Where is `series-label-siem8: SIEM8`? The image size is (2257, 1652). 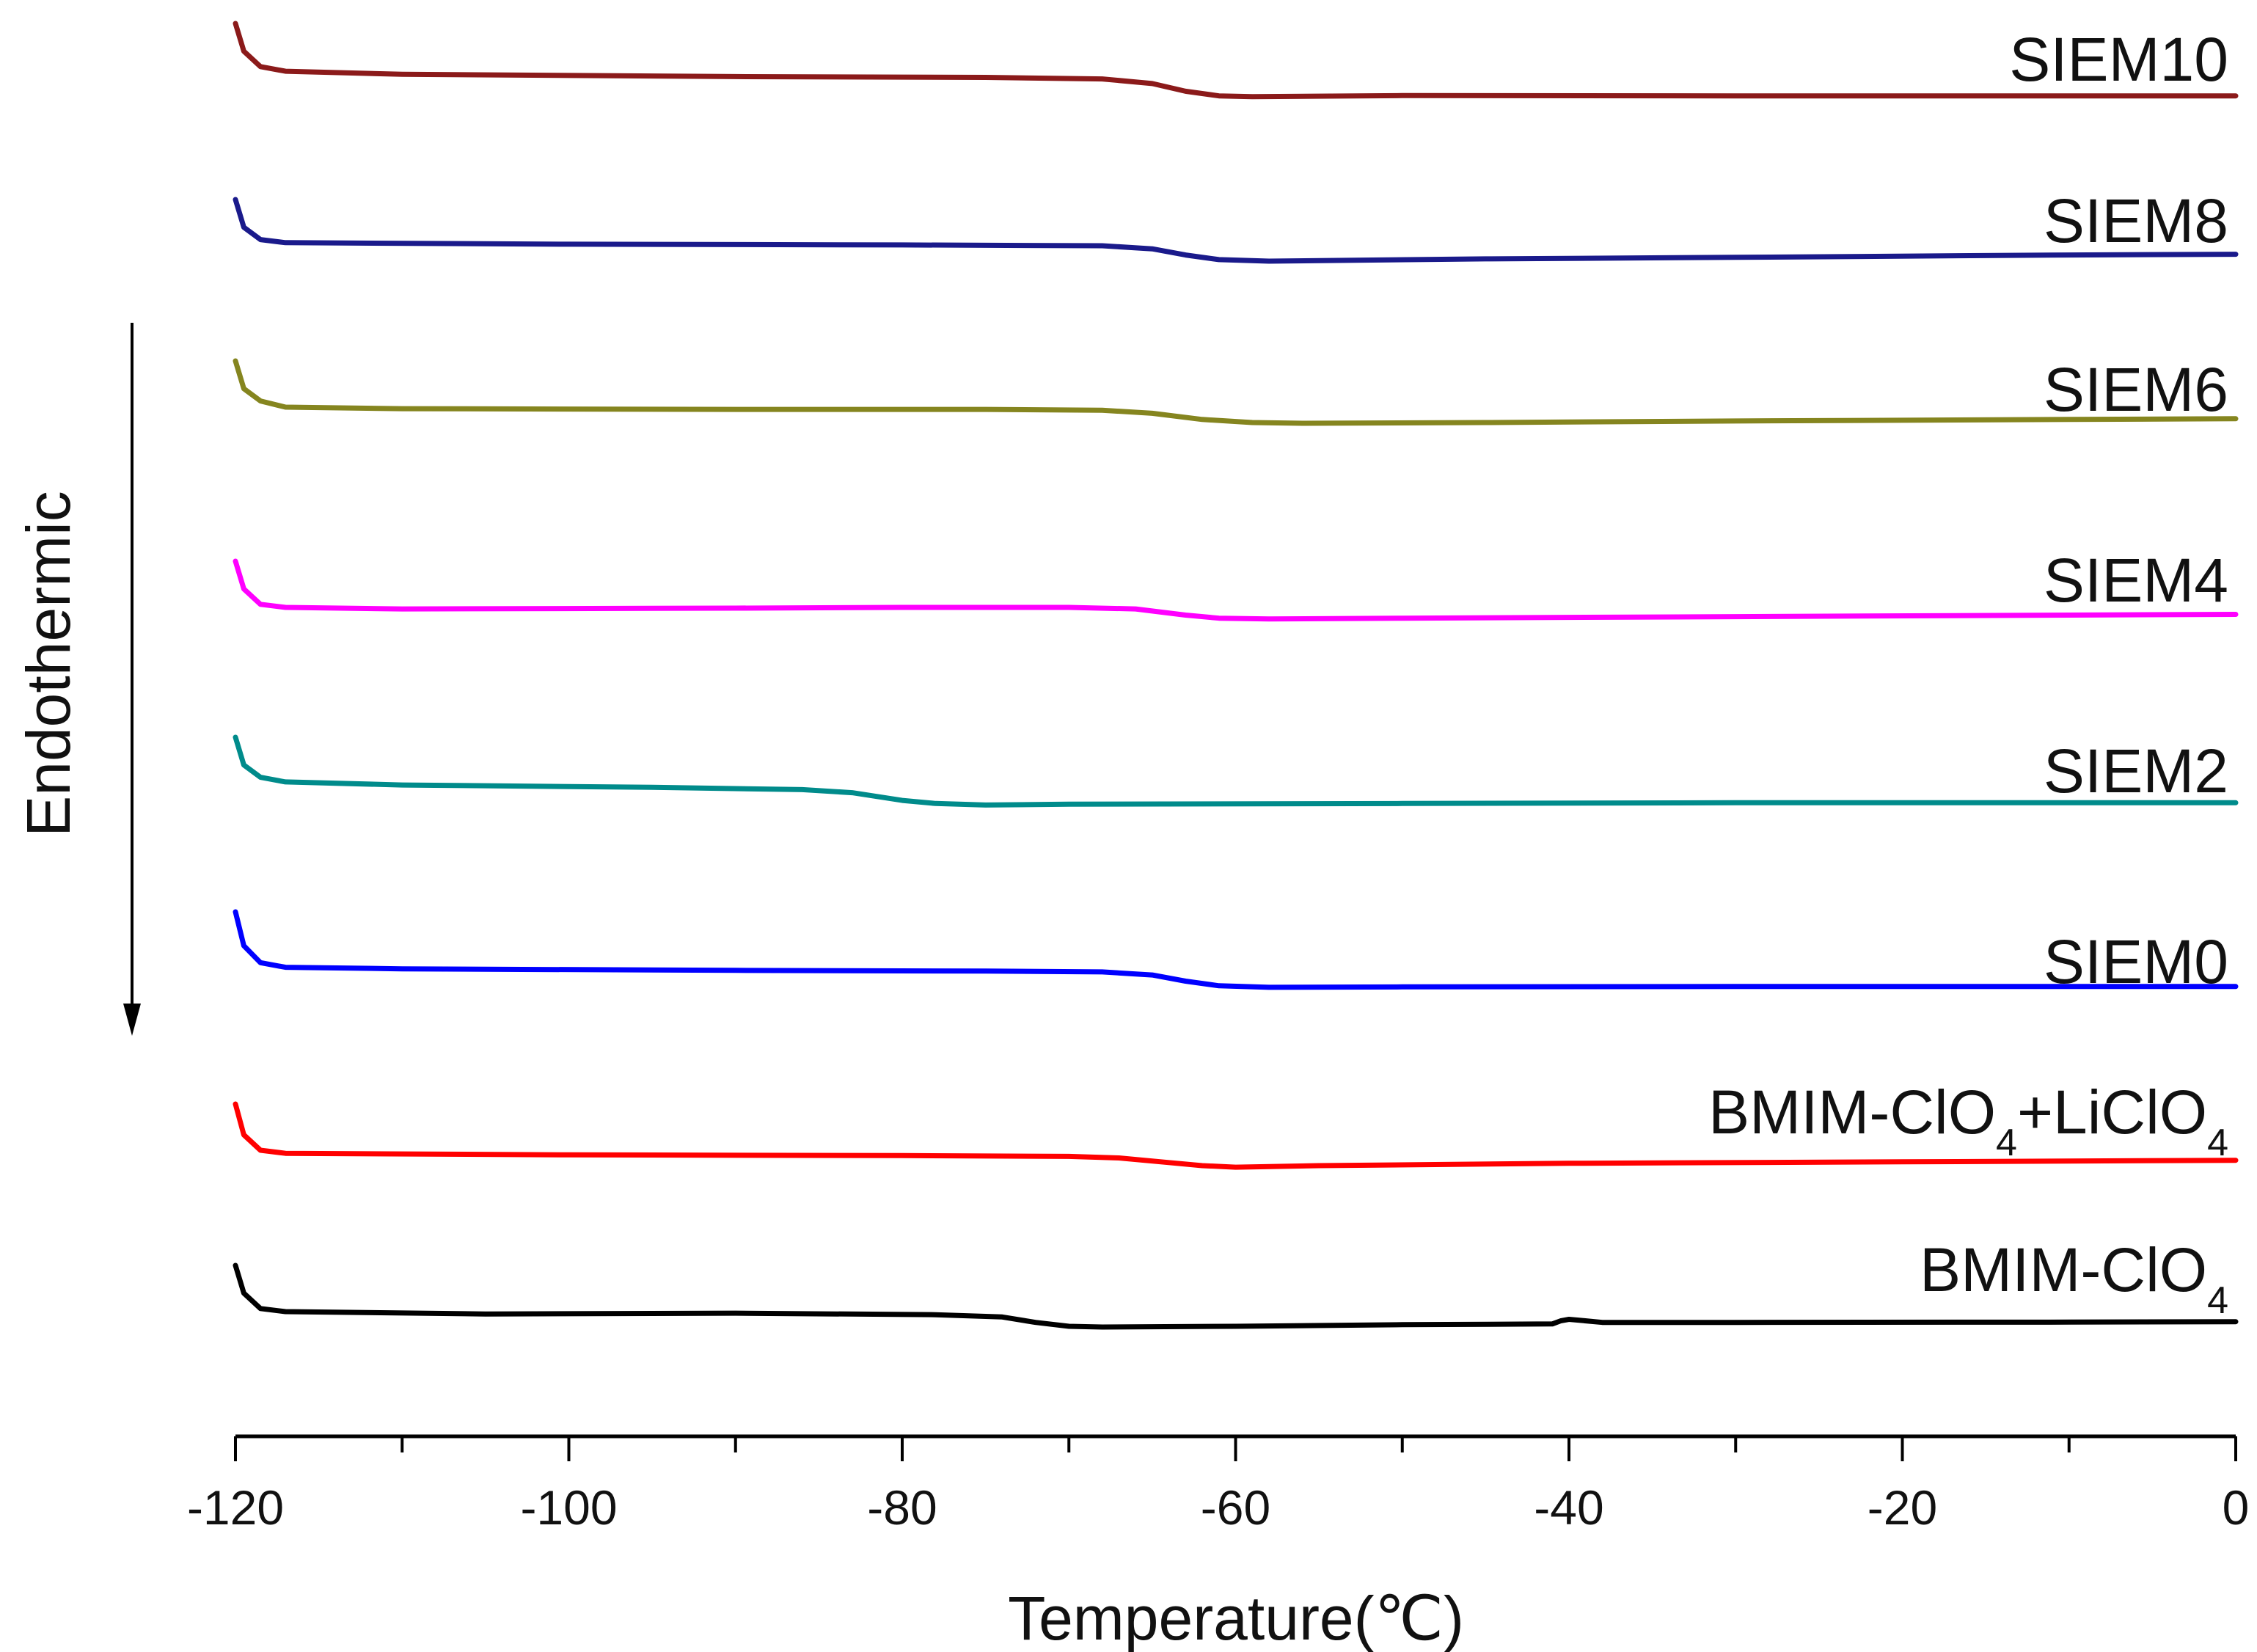 series-label-siem8: SIEM8 is located at coordinates (2136, 220).